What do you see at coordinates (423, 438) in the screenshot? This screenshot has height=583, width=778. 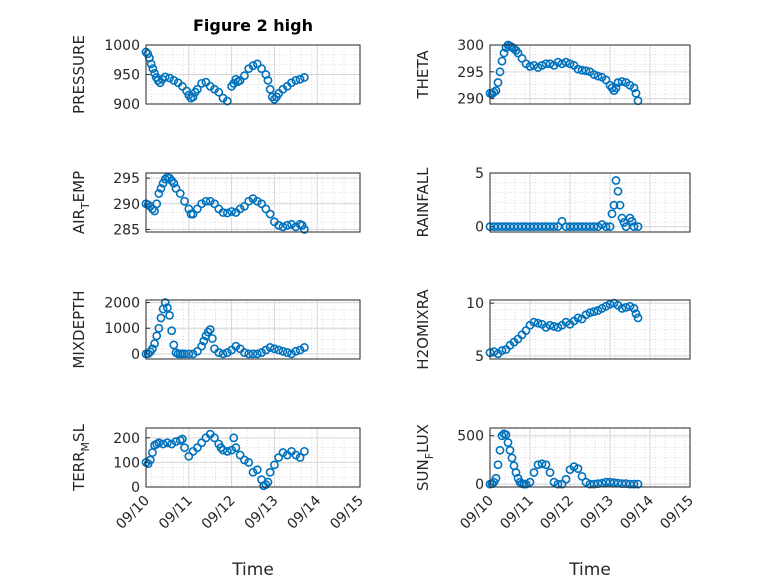 I see `y-axis-label-text: LUX` at bounding box center [423, 438].